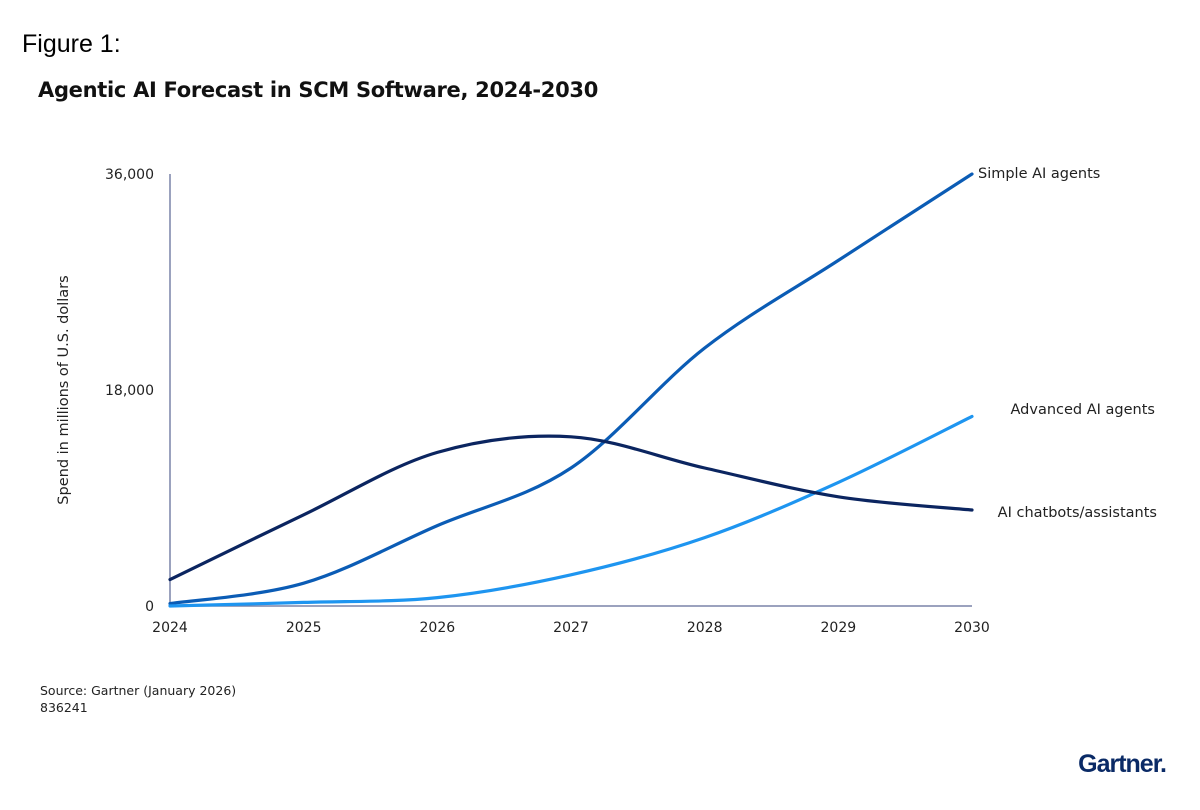  Describe the element at coordinates (1083, 410) in the screenshot. I see `series-label: Advanced AI agents` at that location.